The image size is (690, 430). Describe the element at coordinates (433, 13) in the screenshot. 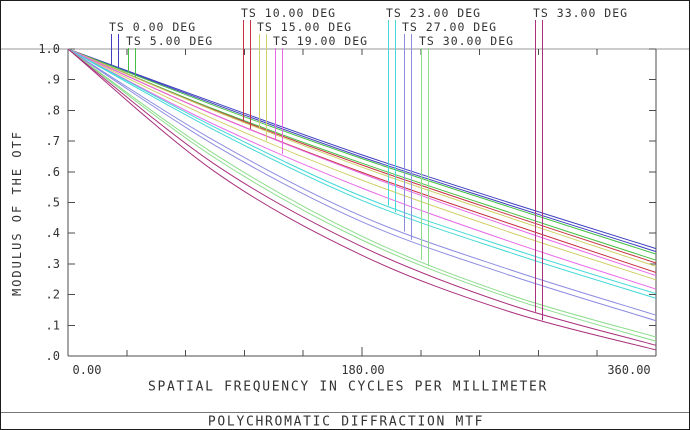

I see `legend-label: TS 23.00 DEG` at that location.